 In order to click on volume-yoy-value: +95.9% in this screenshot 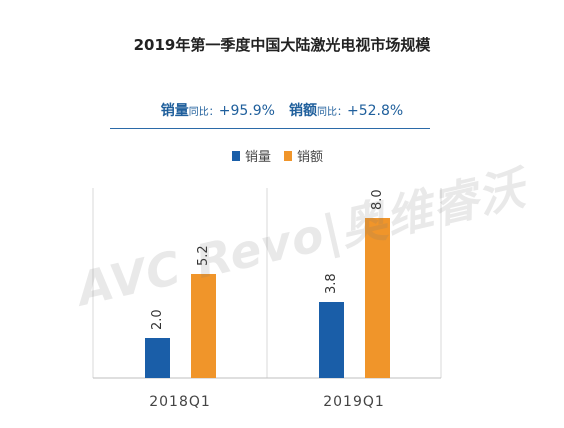, I will do `click(246, 111)`.